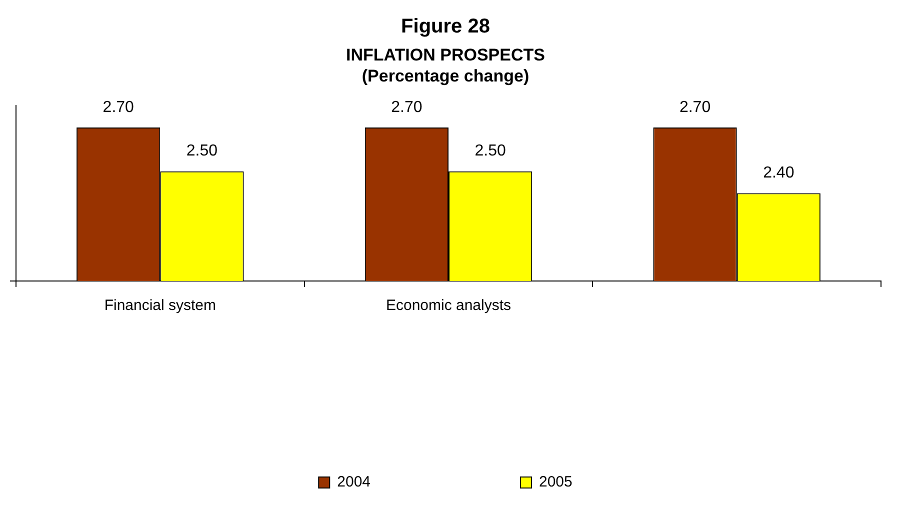  I want to click on x-tick-label: Financial system, so click(160, 305).